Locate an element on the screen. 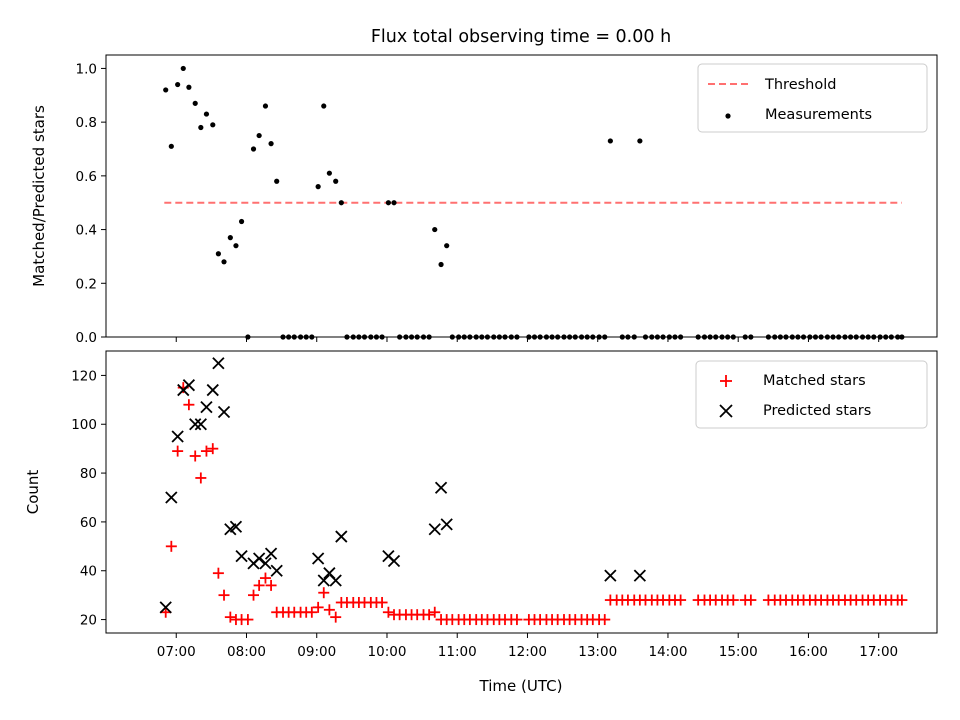  top-legend-box is located at coordinates (812, 98).